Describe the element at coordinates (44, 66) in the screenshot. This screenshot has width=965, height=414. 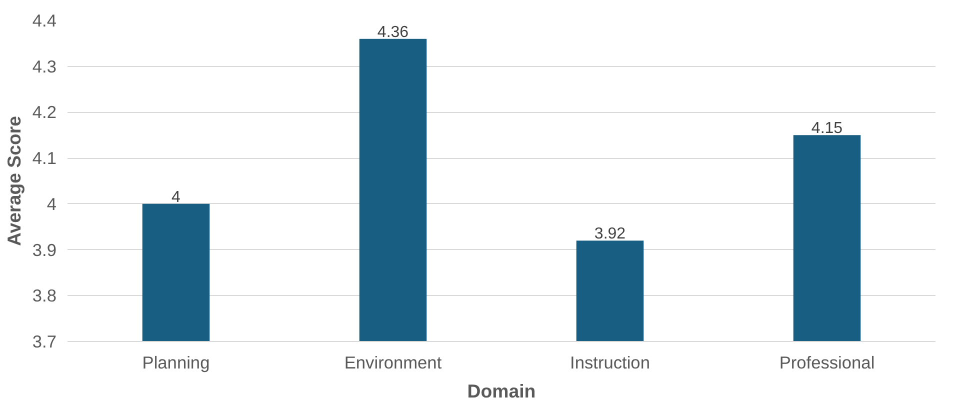
I see `y-tick-label: 4.3` at that location.